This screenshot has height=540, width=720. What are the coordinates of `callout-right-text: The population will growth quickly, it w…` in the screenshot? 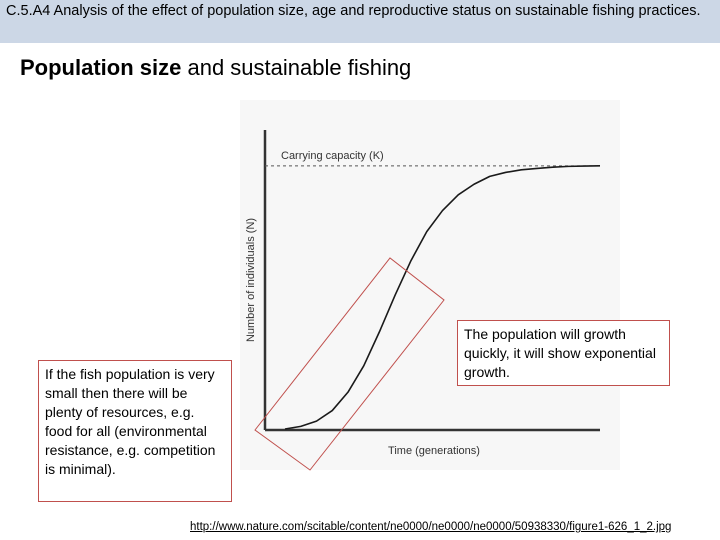 It's located at (560, 353).